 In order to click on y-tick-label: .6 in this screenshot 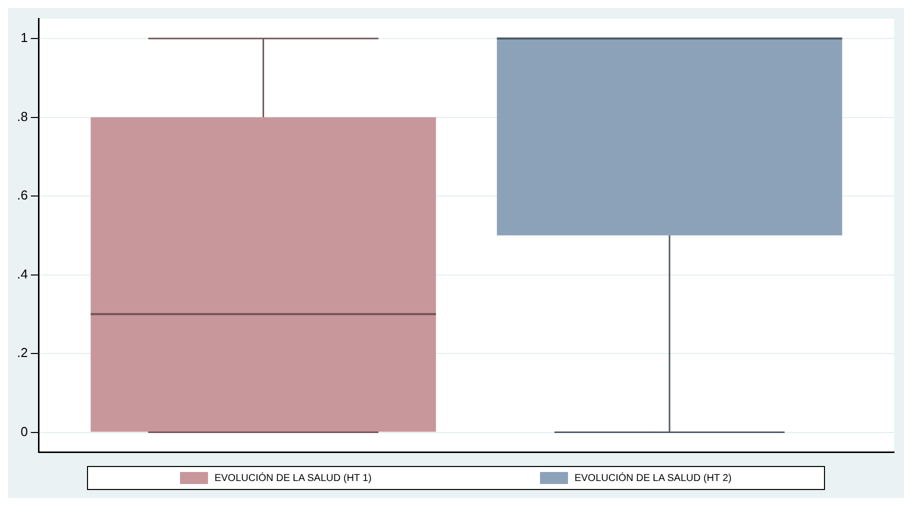, I will do `click(22, 195)`.